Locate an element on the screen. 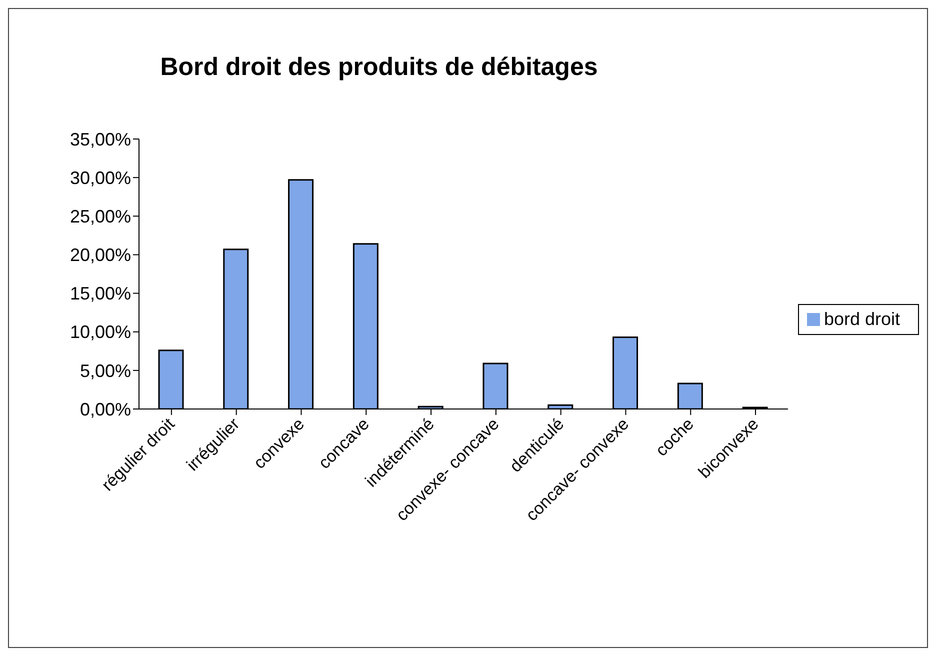 The height and width of the screenshot is (655, 936). y-tick-label: 25,00% is located at coordinates (100, 216).